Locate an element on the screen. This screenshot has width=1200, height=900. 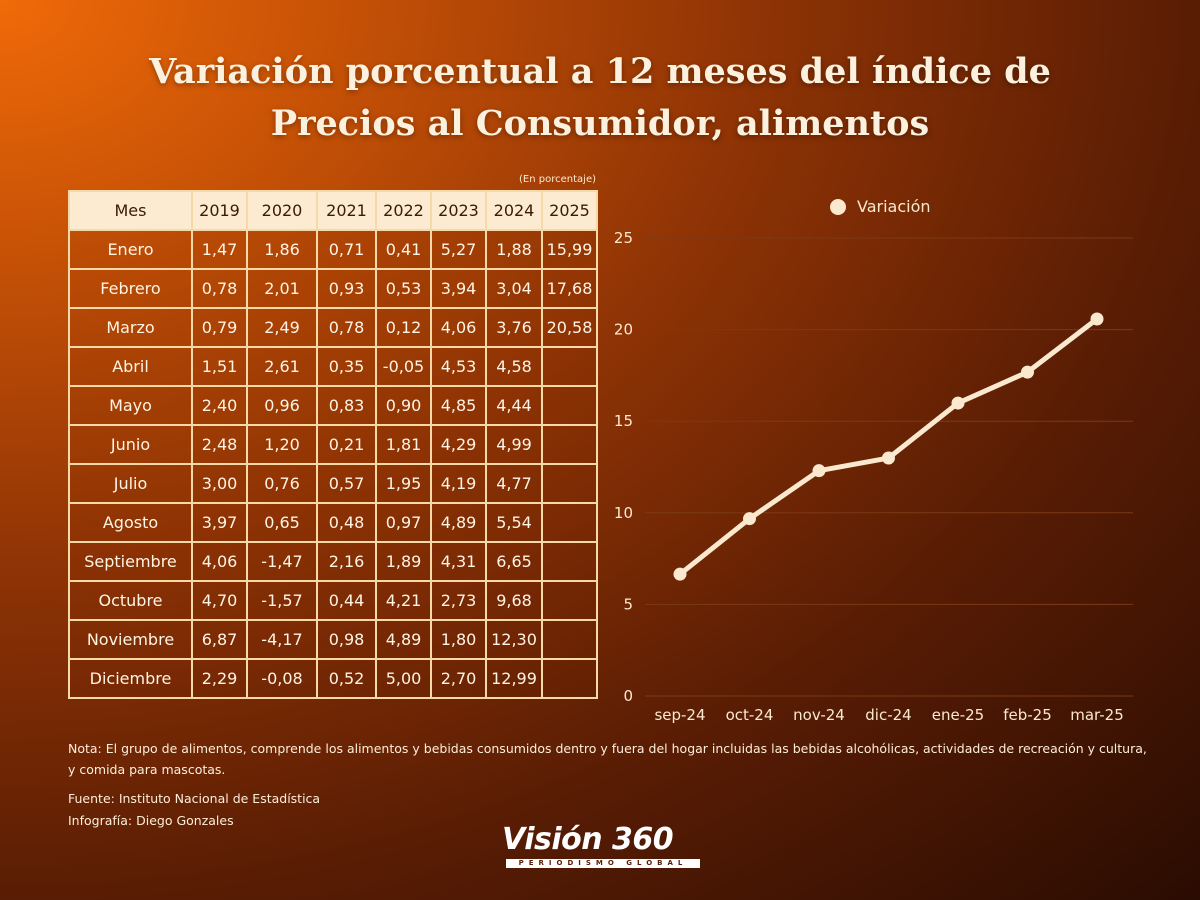
header-year: 2020 is located at coordinates (282, 210).